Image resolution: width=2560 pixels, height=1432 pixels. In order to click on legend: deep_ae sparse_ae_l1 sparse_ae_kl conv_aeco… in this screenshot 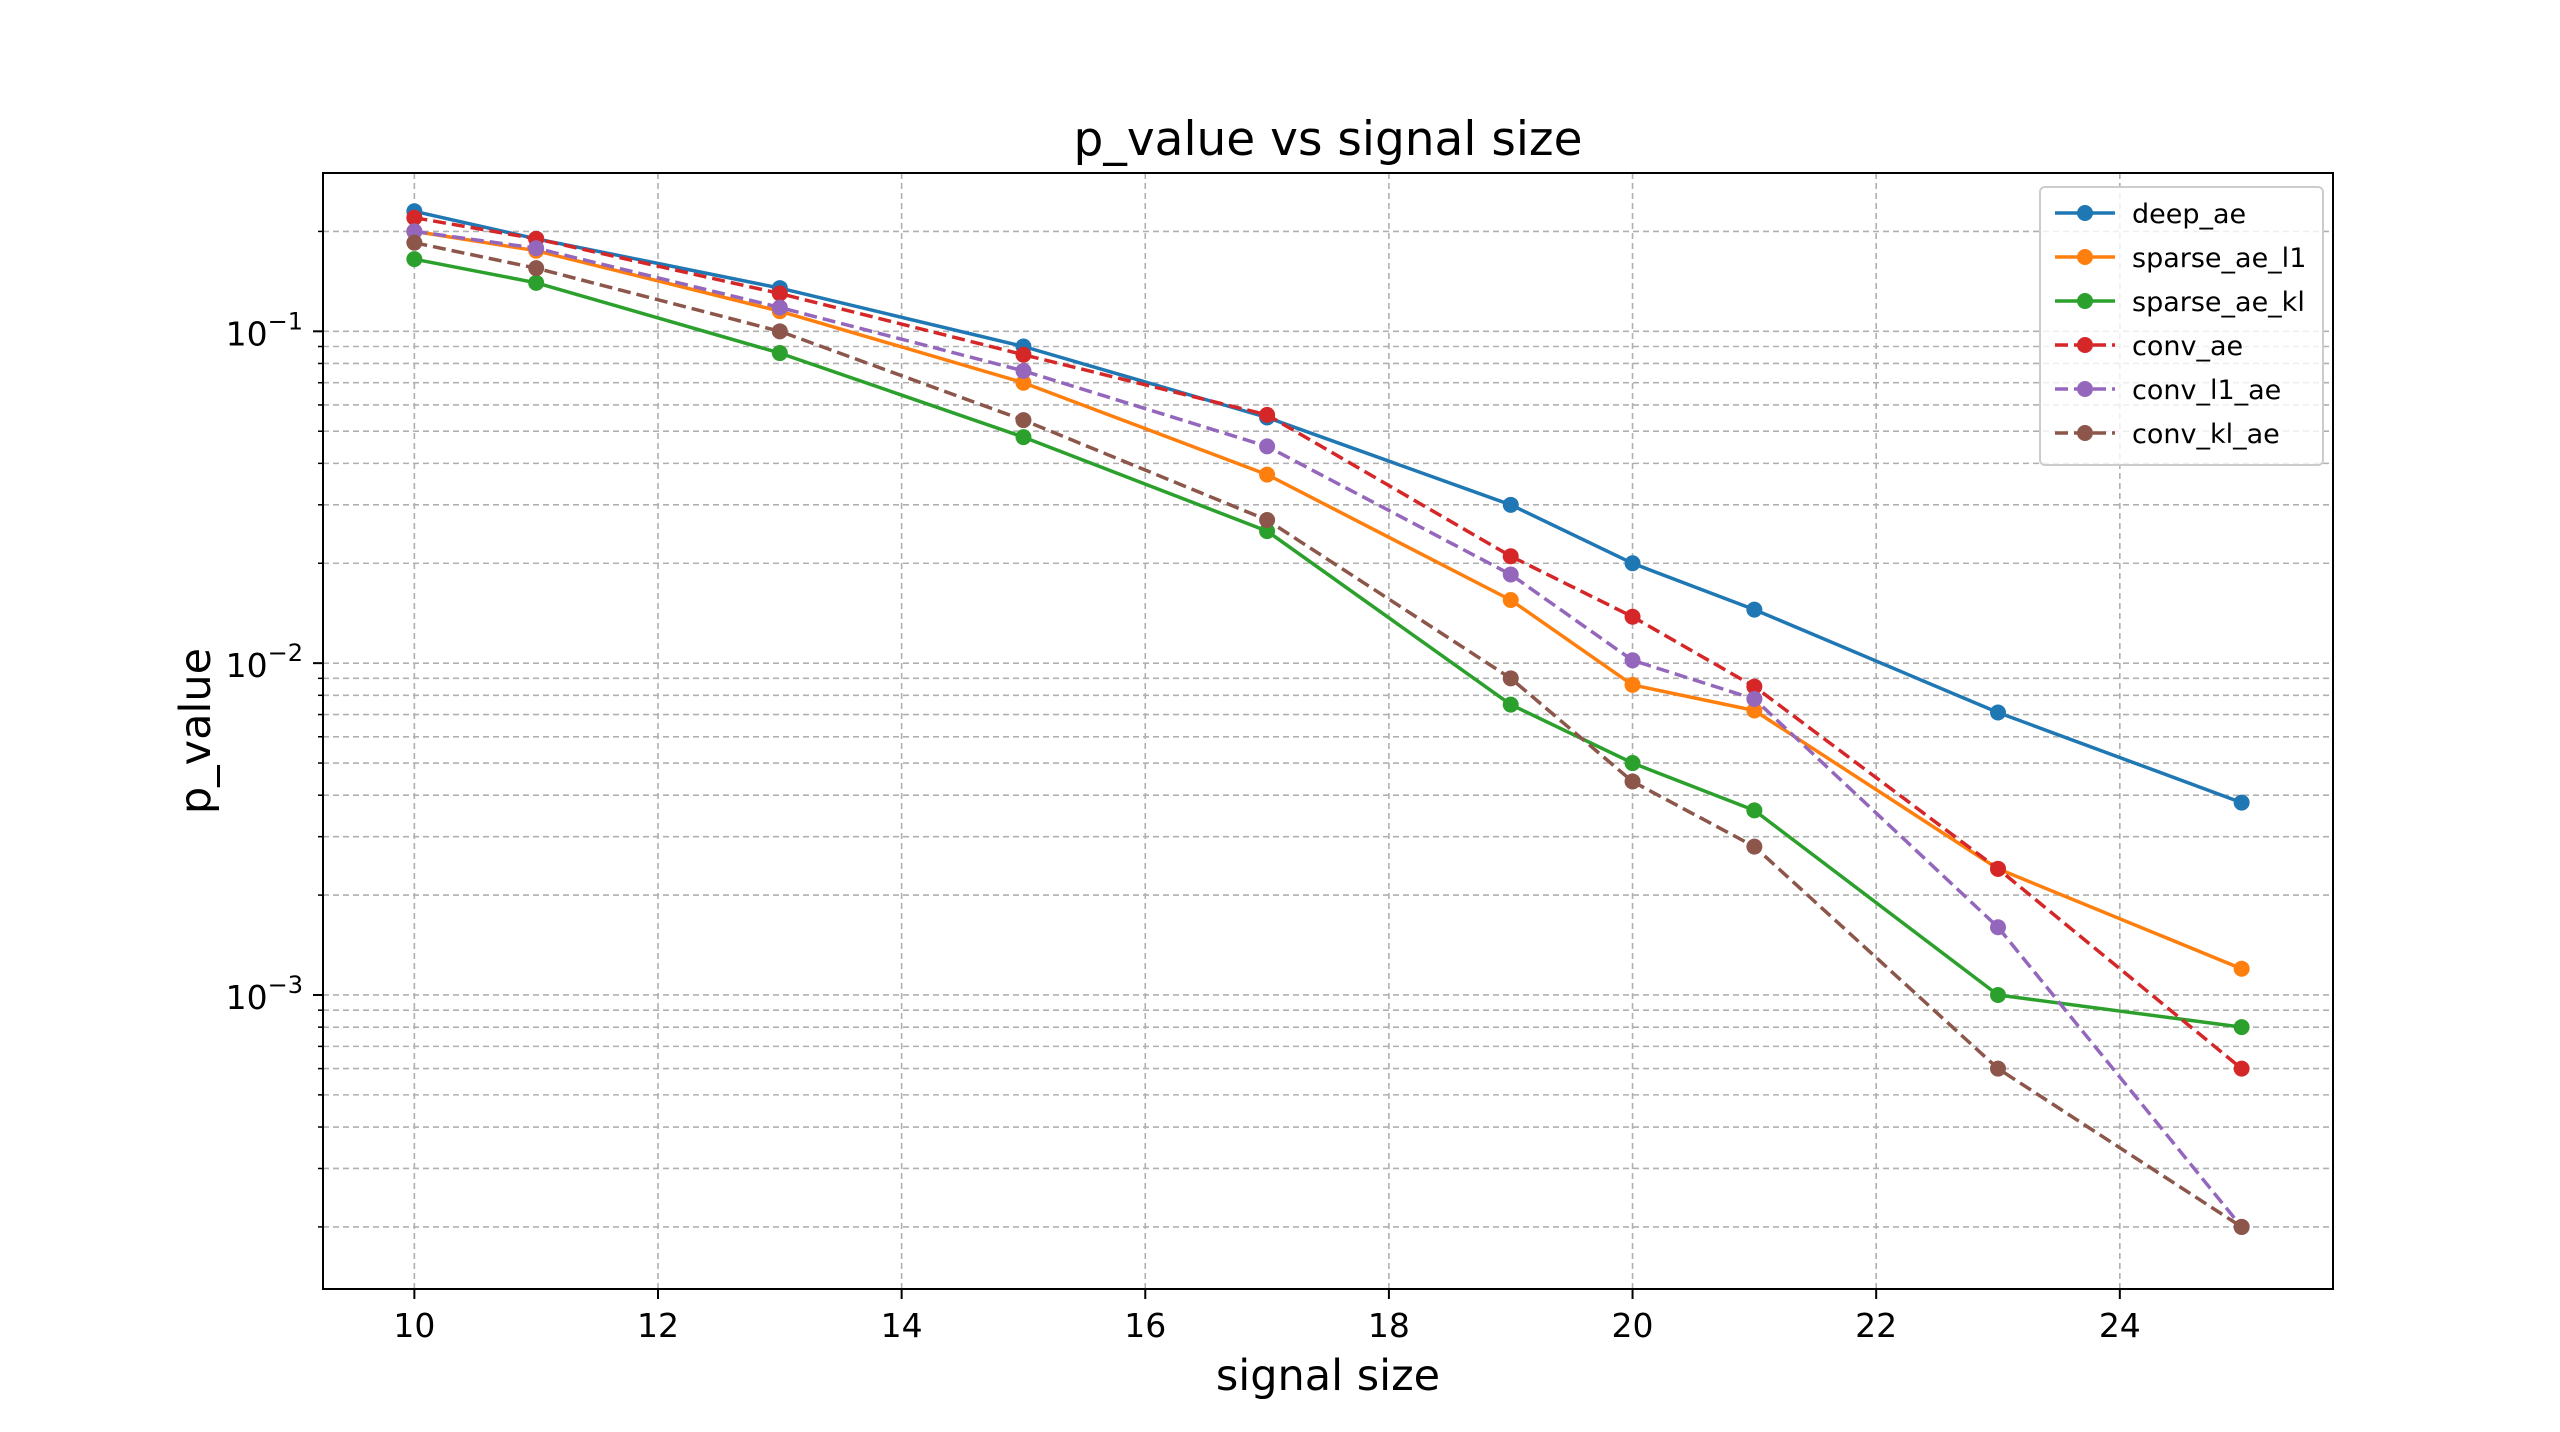, I will do `click(2181, 326)`.